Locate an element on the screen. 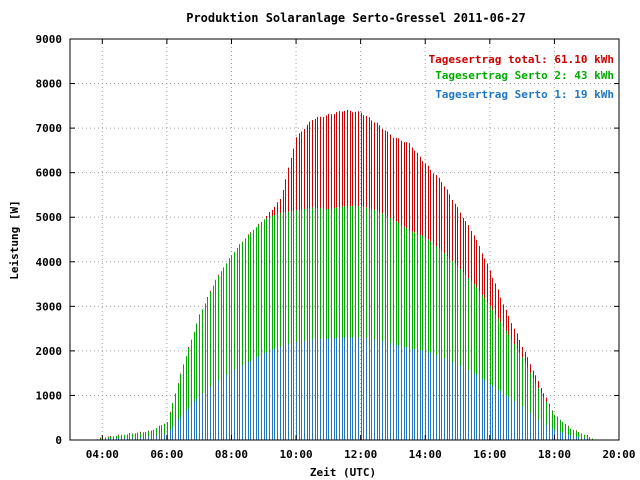 Image resolution: width=640 pixels, height=480 pixels. y-tick-label: 4000 is located at coordinates (49, 262).